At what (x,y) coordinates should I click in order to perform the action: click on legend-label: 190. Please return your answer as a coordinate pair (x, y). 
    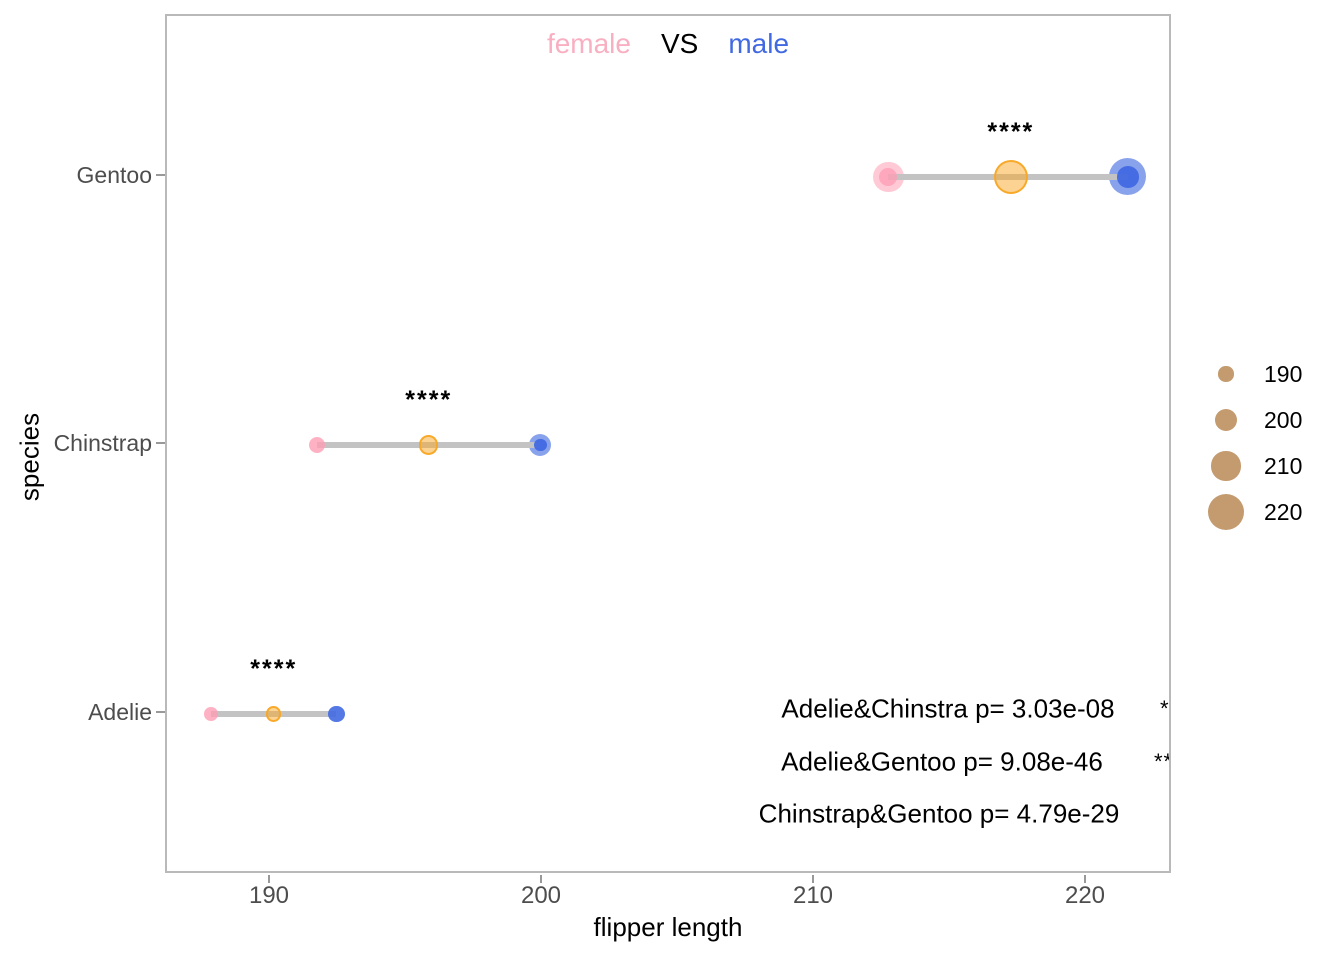
    Looking at the image, I should click on (1283, 373).